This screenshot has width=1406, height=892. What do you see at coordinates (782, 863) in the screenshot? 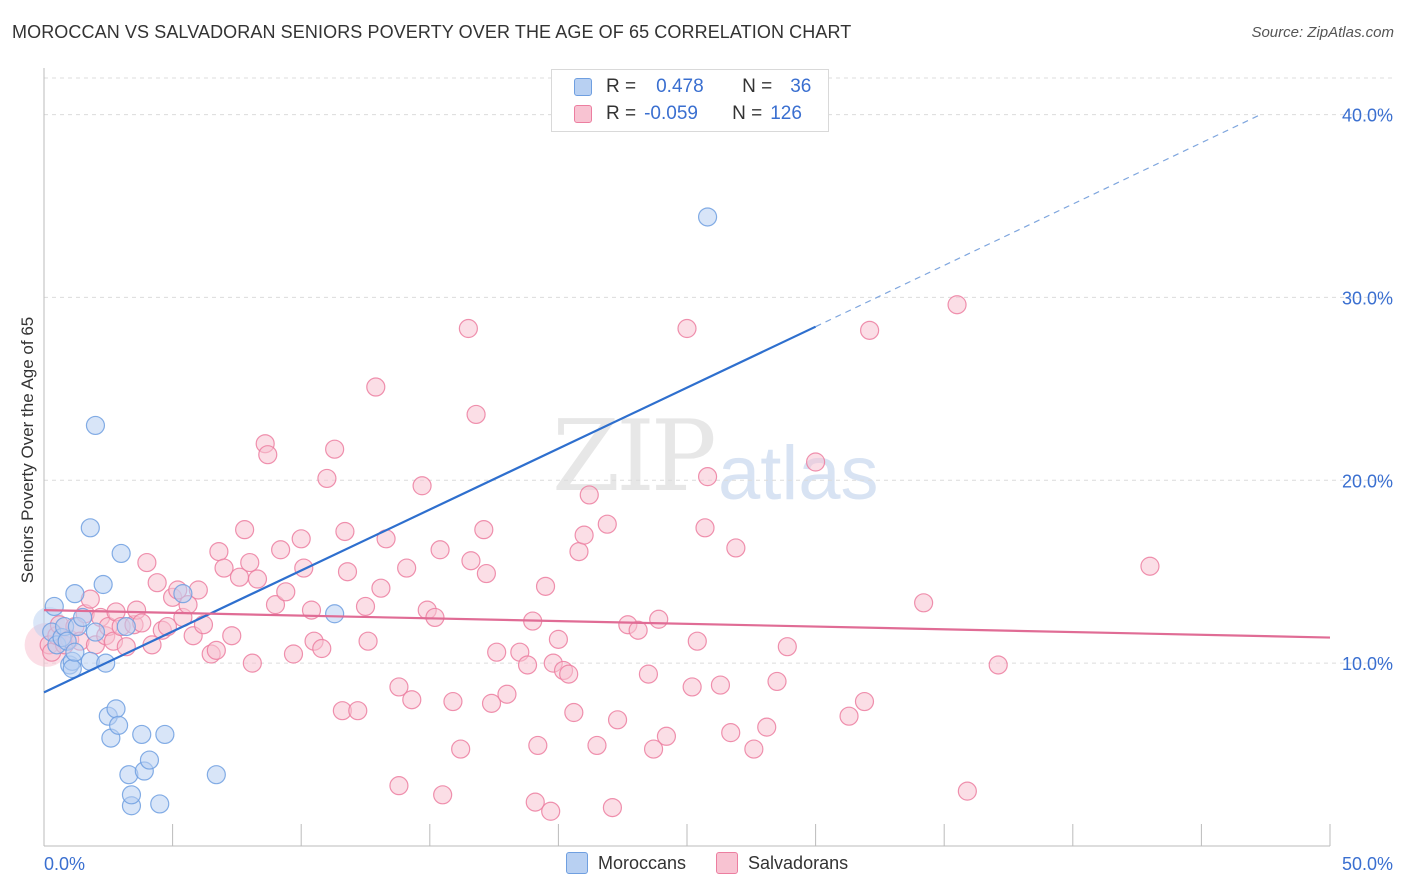
I see `legend-item-salvadorans: Salvadorans` at bounding box center [782, 863].